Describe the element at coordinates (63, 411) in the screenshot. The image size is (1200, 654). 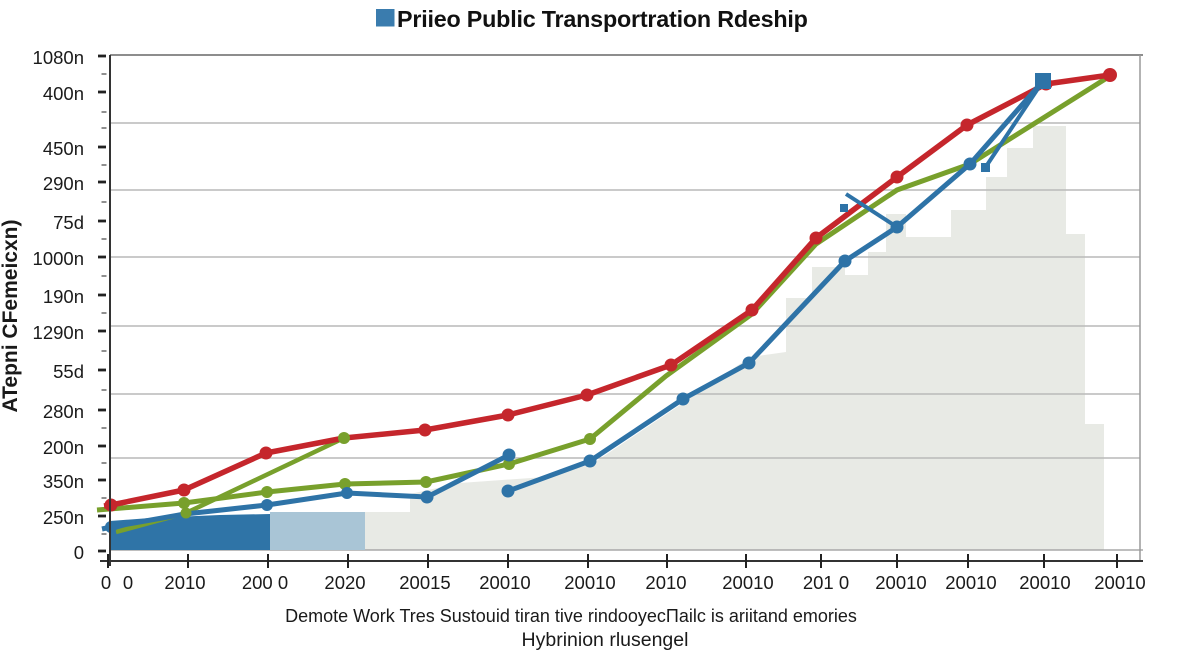
I see `svg-text: 280n` at that location.